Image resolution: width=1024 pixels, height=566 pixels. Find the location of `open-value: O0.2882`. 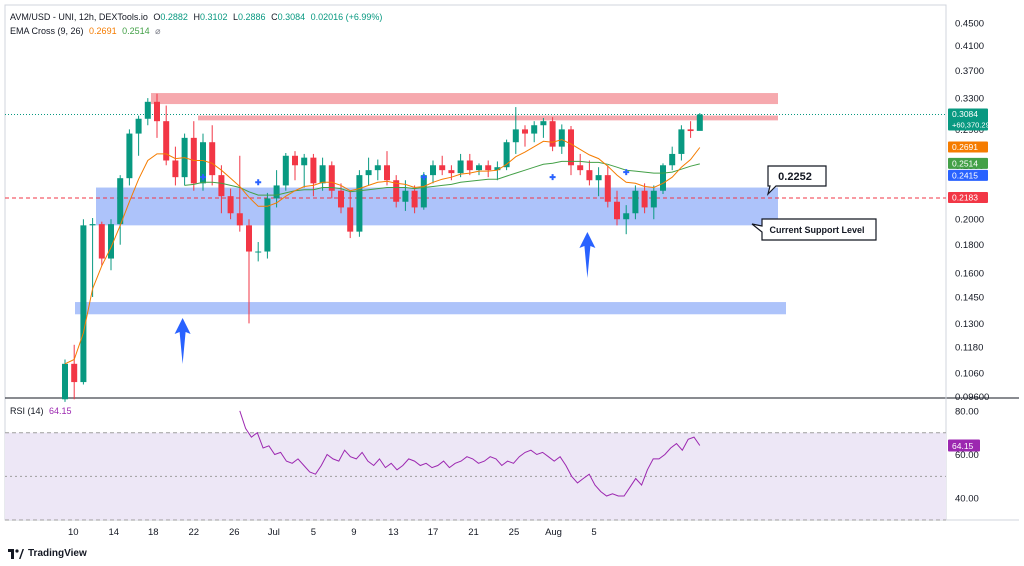

open-value: O0.2882 is located at coordinates (170, 17).